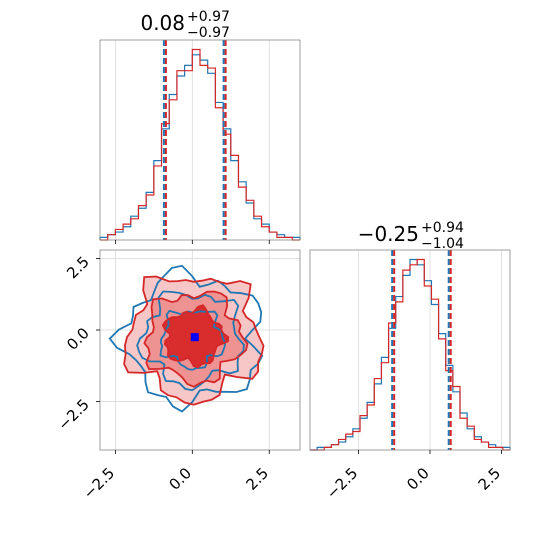 The image size is (550, 550). I want to click on y-tick-label: −2.5, so click(73, 415).